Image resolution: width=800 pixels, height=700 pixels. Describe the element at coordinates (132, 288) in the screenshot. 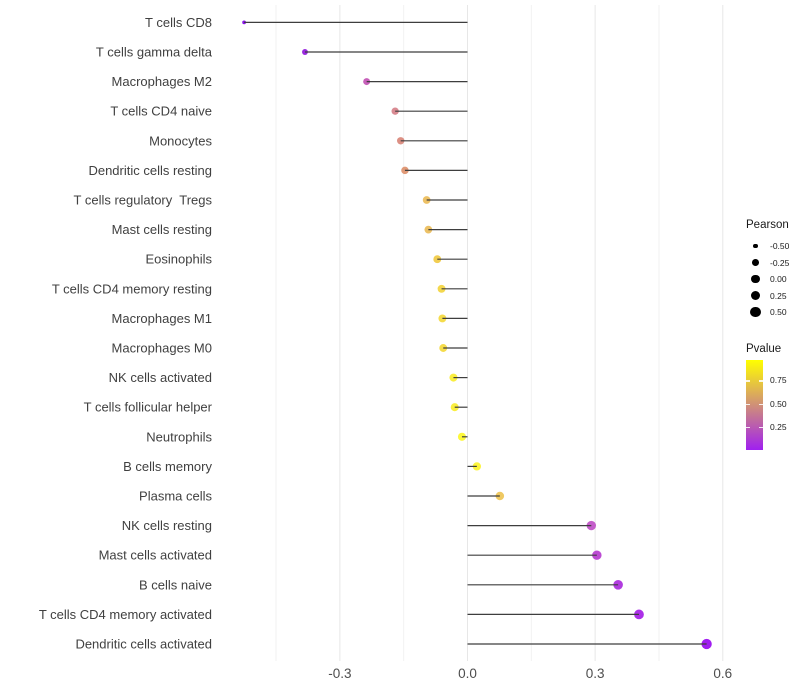

I see `category-label: T cells CD4 memory resting` at that location.